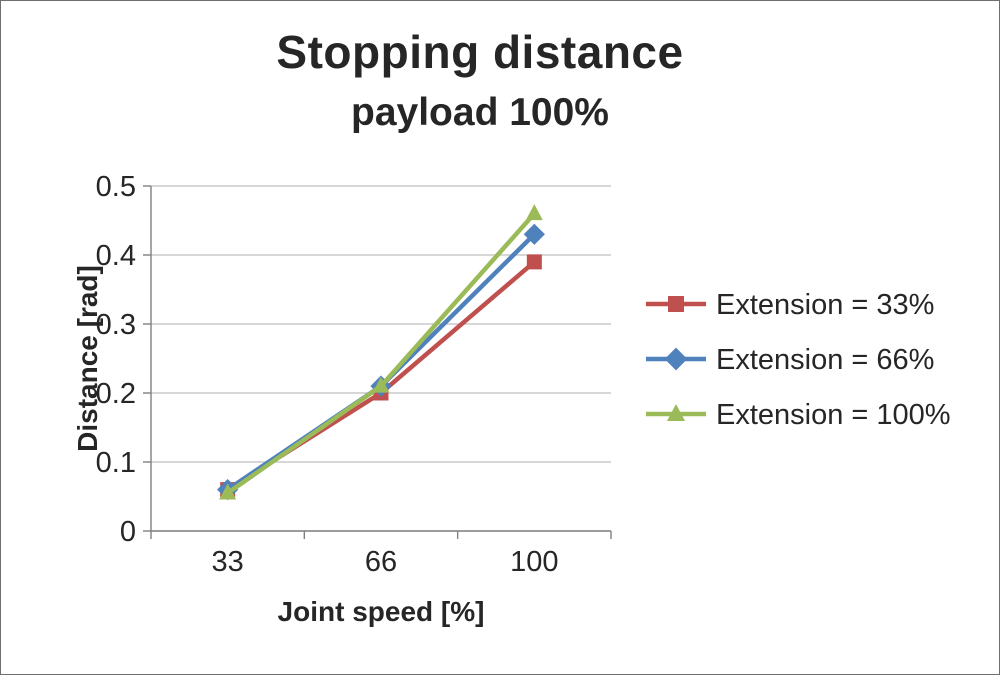 This screenshot has height=675, width=1000. Describe the element at coordinates (116, 256) in the screenshot. I see `y-tick-label: 0.4` at that location.